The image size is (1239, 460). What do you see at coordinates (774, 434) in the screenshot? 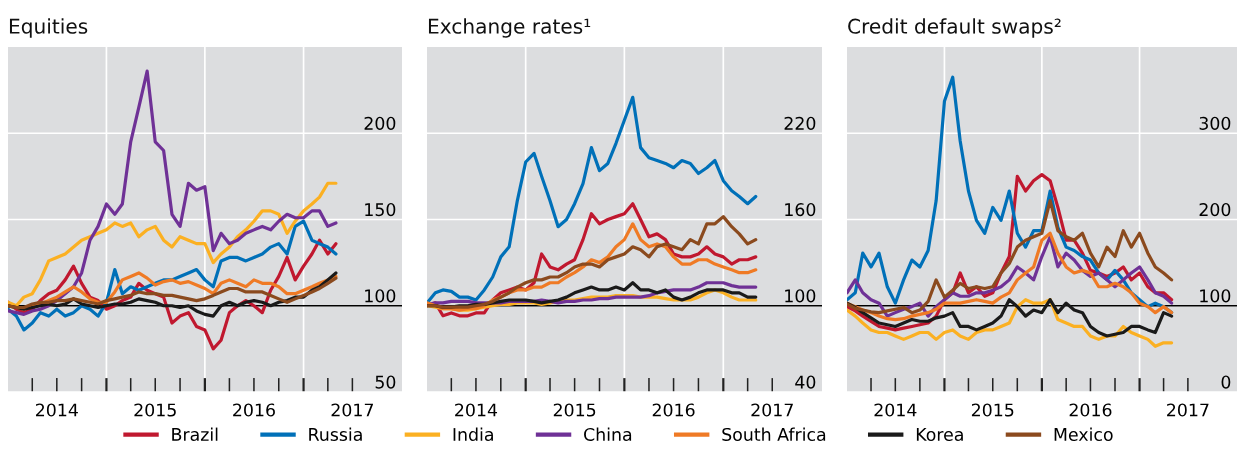
I see `legend-label: South Africa` at bounding box center [774, 434].